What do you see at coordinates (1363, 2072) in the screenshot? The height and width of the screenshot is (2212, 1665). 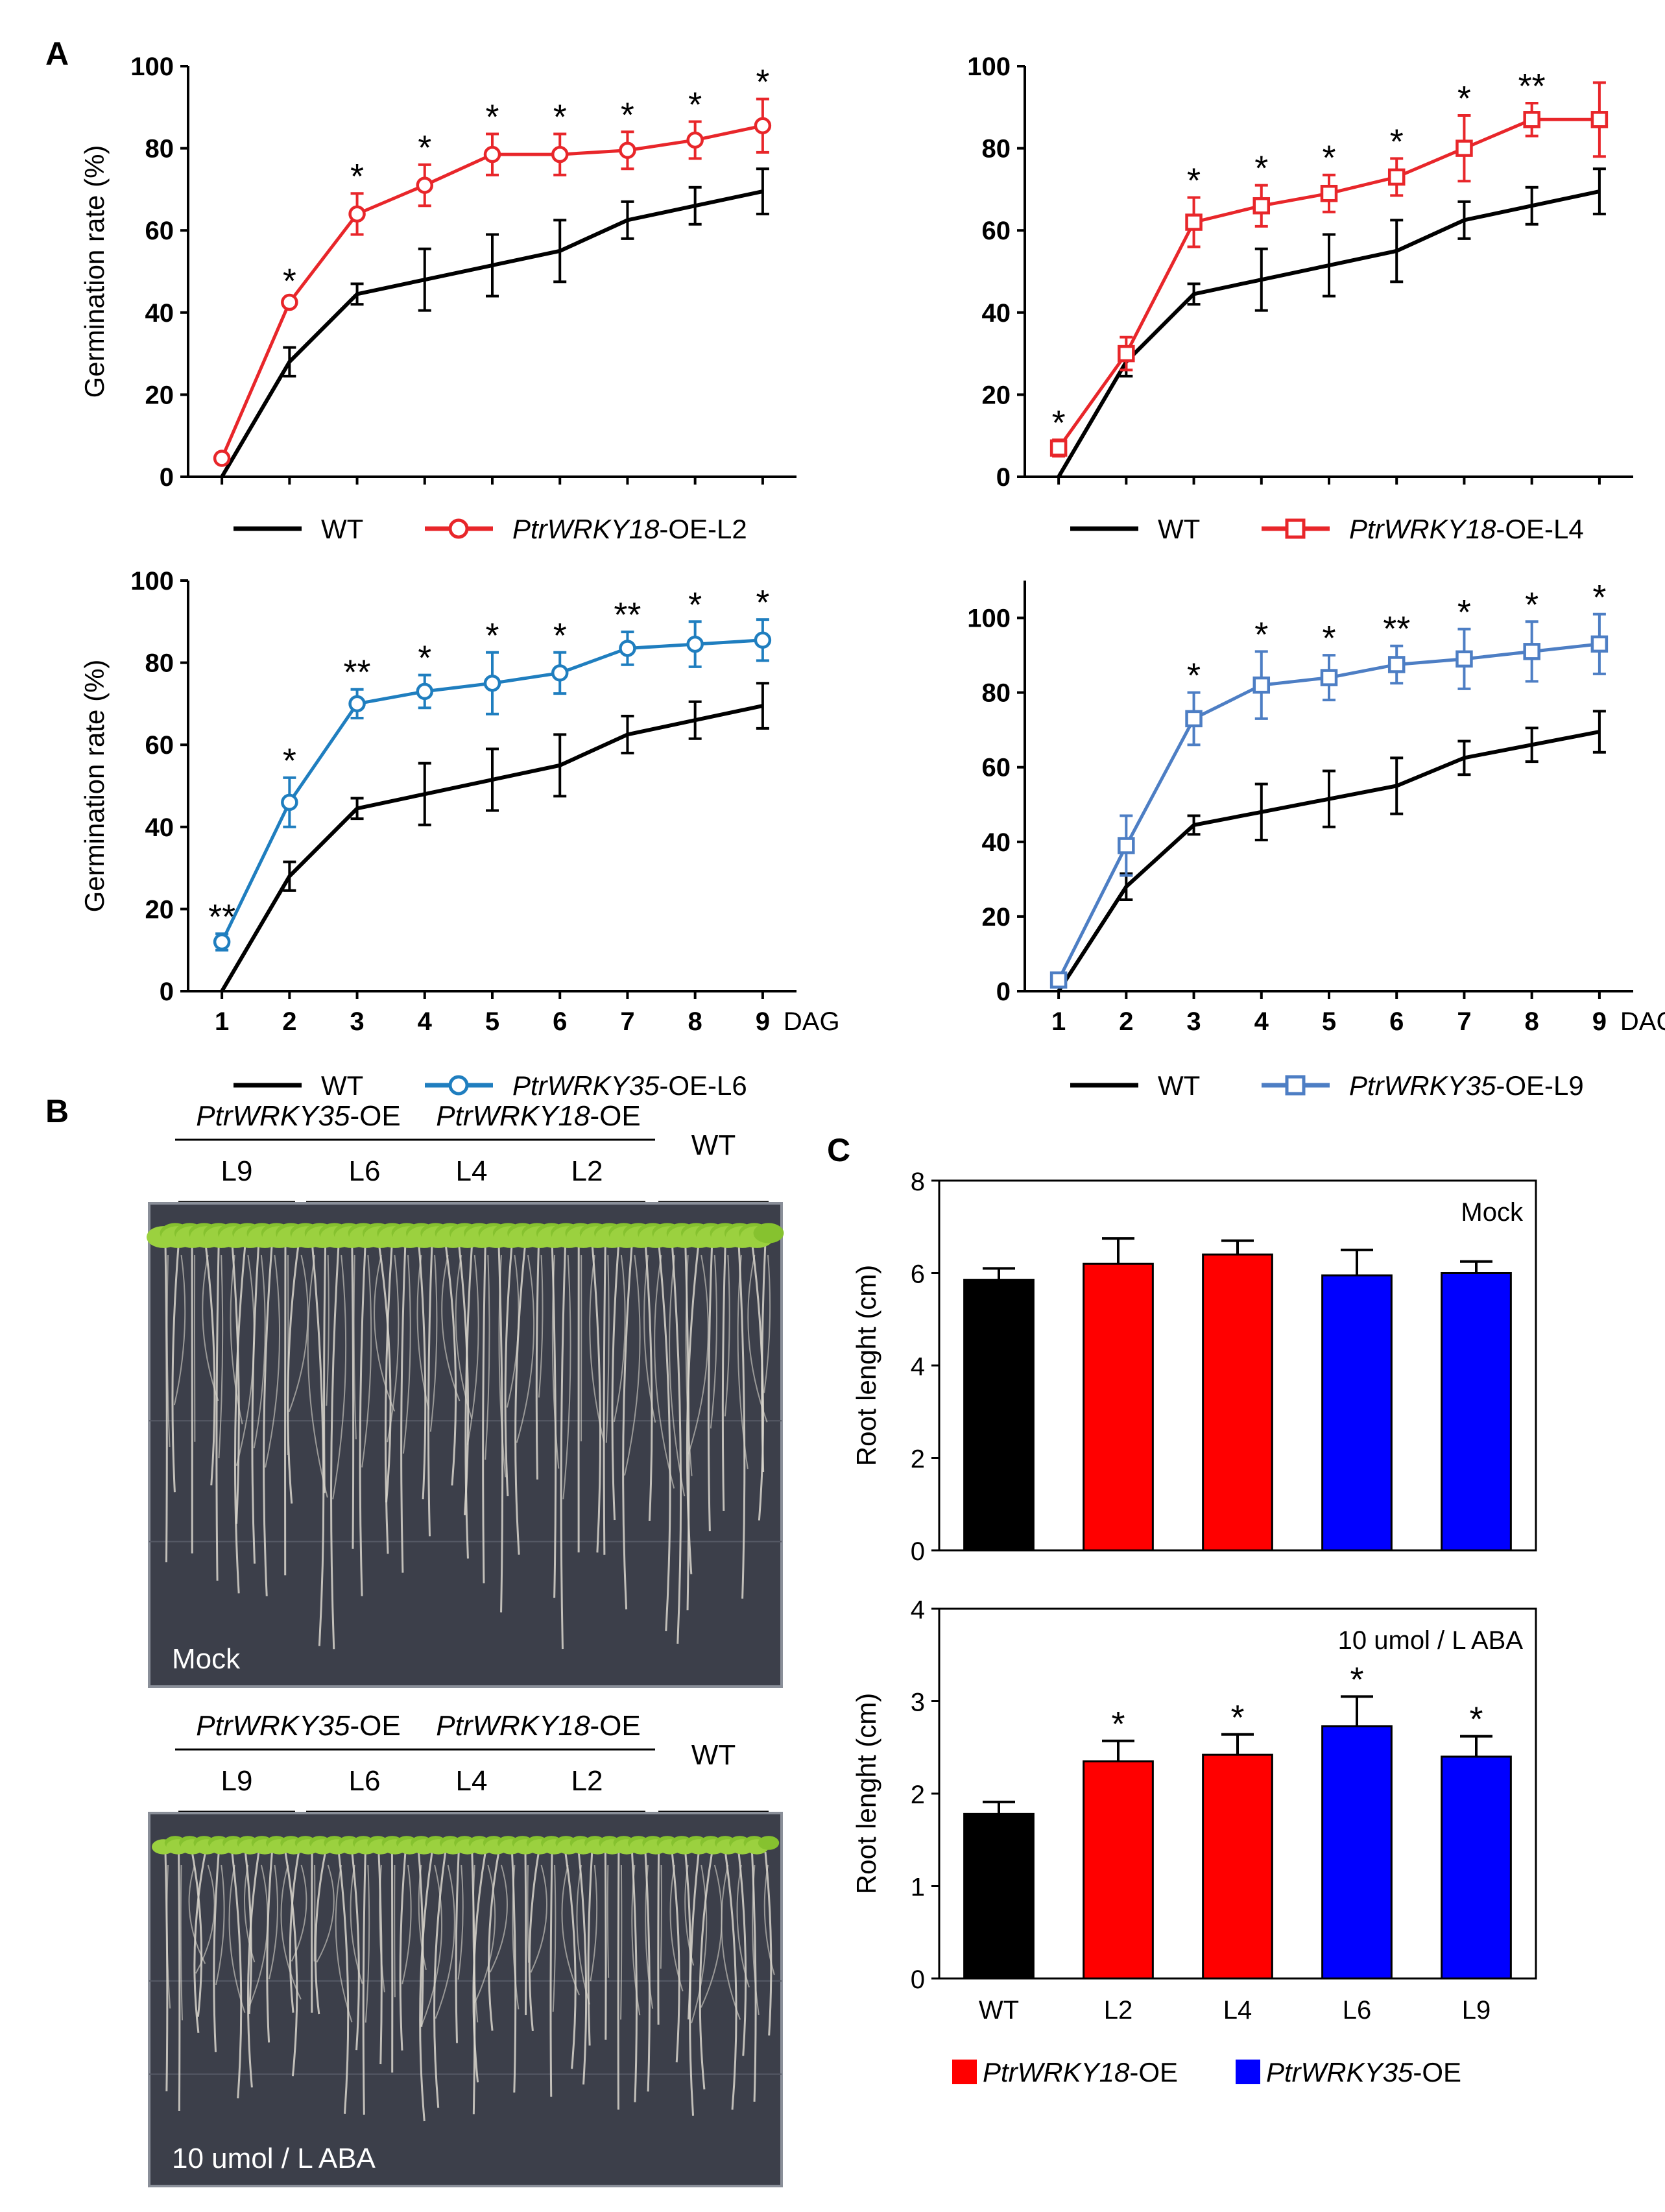 I see `legend-label-35: PtrWRKY35-OE` at bounding box center [1363, 2072].